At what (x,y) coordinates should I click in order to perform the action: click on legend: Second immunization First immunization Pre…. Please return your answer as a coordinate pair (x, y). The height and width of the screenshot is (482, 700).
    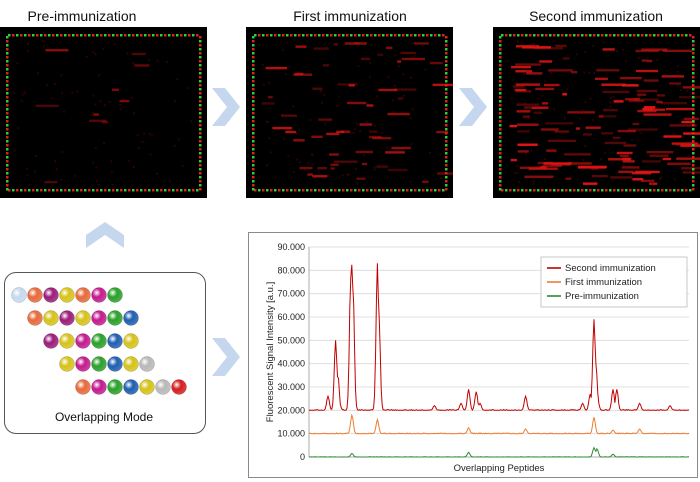
    Looking at the image, I should click on (614, 282).